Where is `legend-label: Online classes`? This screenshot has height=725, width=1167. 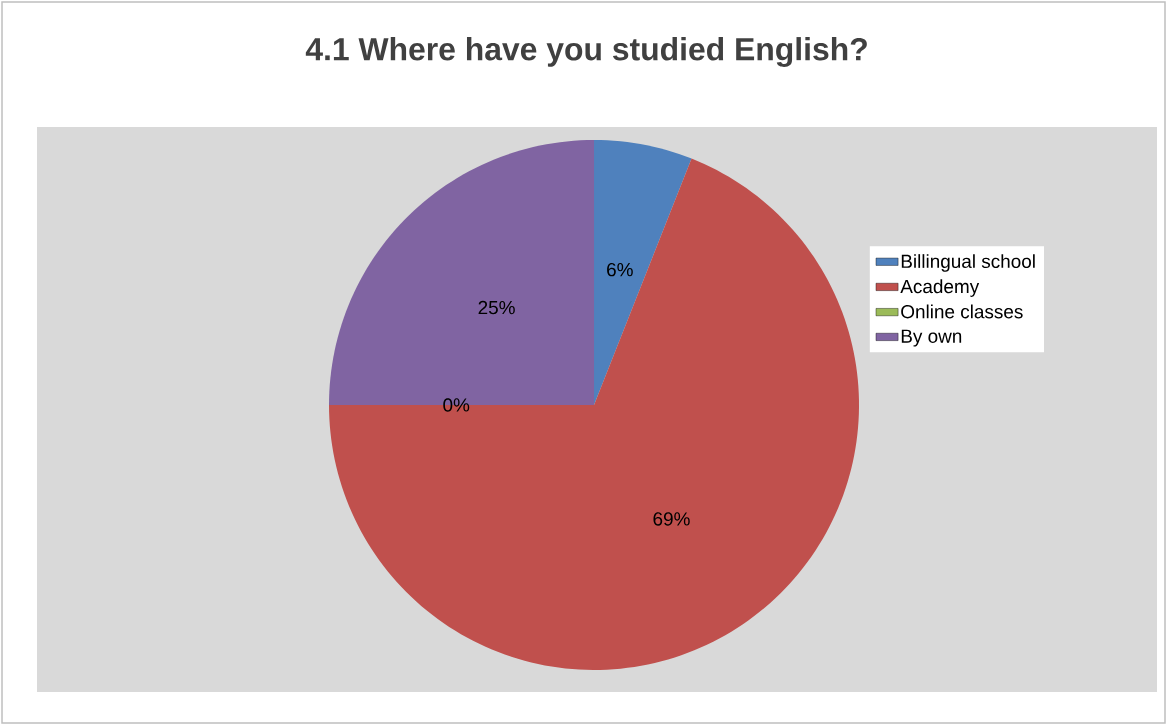 legend-label: Online classes is located at coordinates (962, 311).